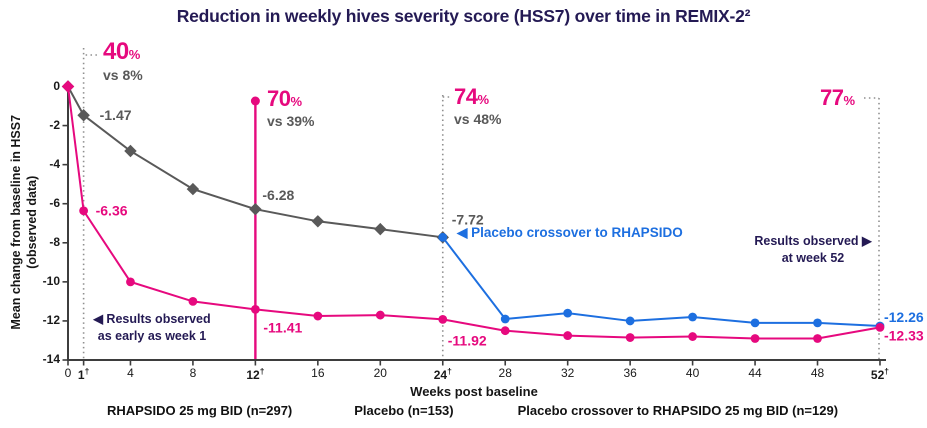  Describe the element at coordinates (54, 163) in the screenshot. I see `y-tick-label: -4` at that location.